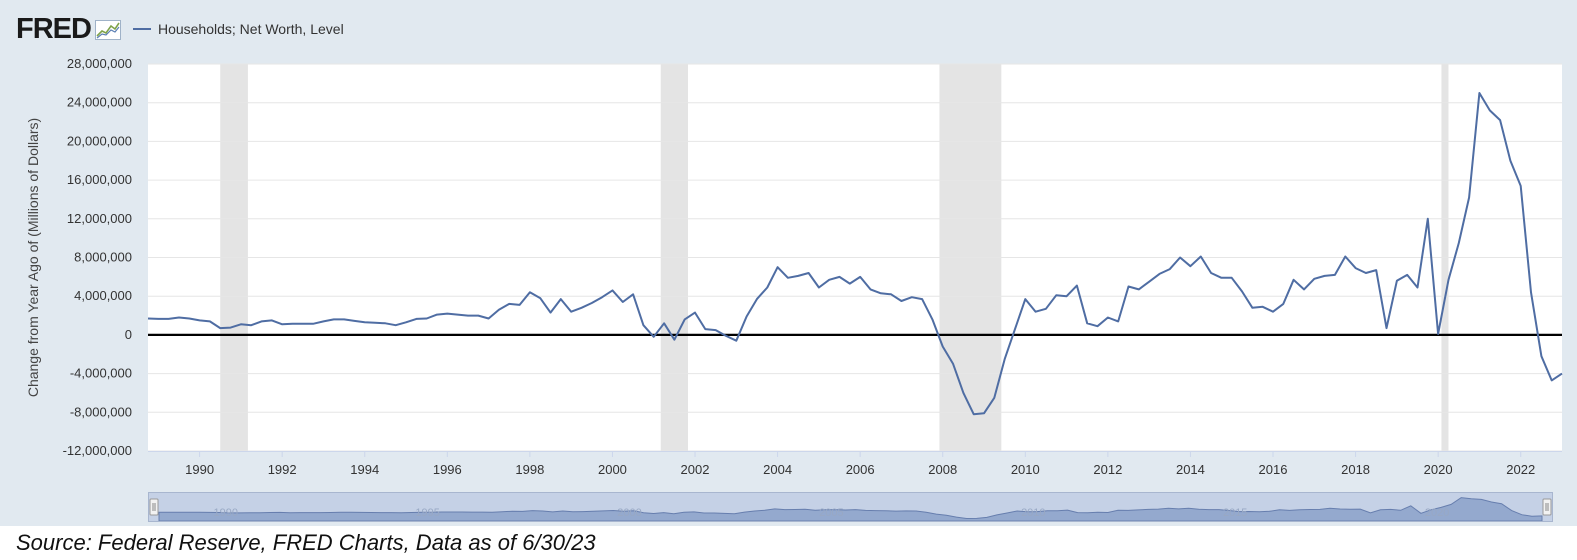 The height and width of the screenshot is (560, 1577). Describe the element at coordinates (427, 513) in the screenshot. I see `navigator-label: 1995` at that location.